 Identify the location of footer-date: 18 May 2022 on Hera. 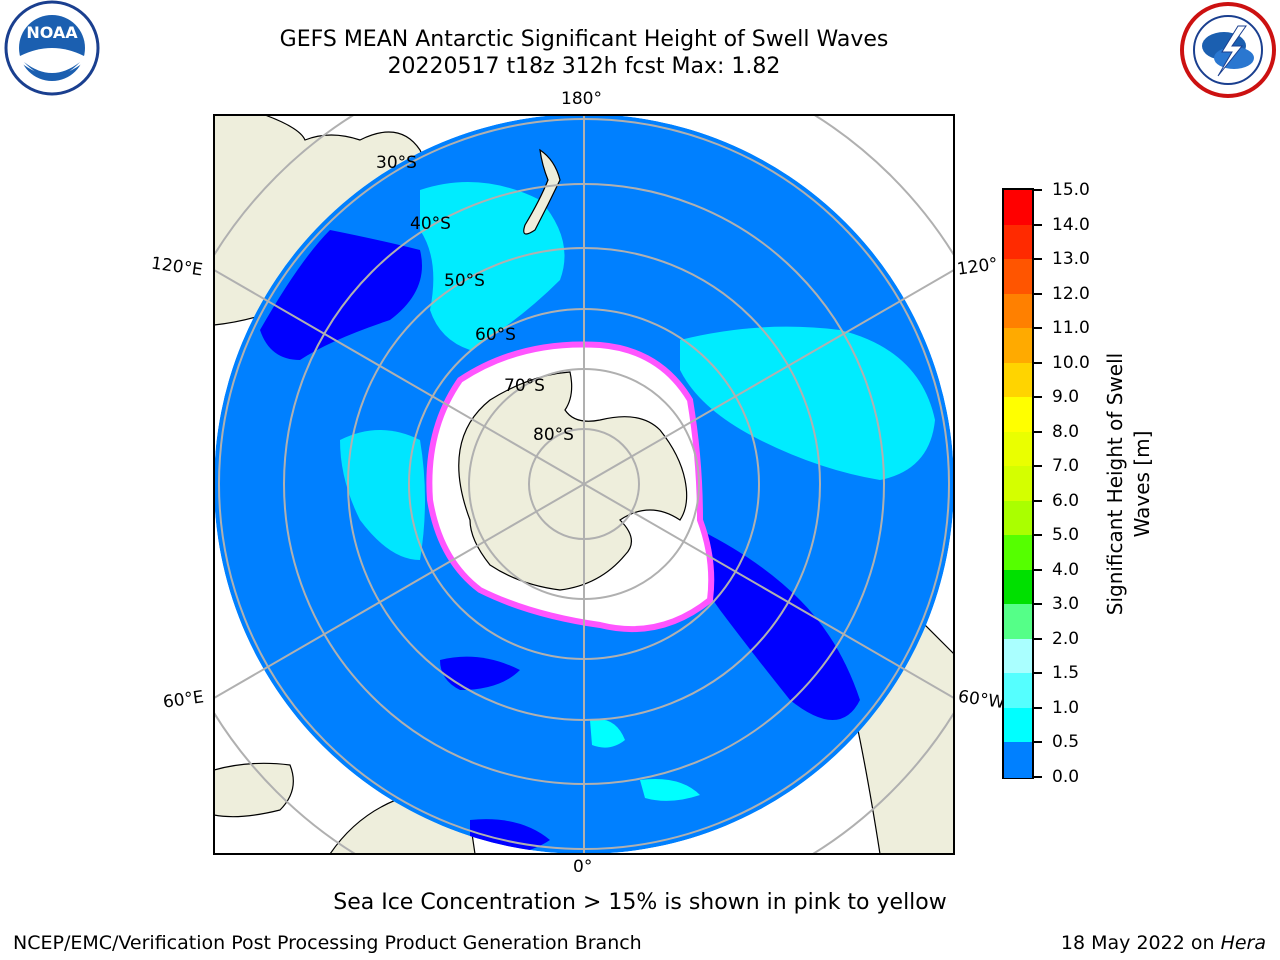
(1163, 943).